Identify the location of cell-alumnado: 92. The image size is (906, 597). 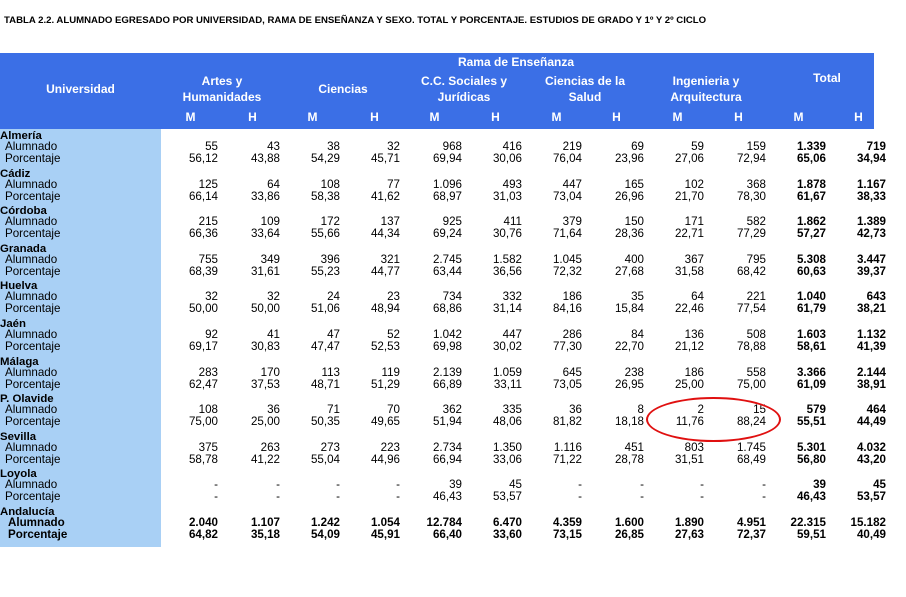
(211, 334).